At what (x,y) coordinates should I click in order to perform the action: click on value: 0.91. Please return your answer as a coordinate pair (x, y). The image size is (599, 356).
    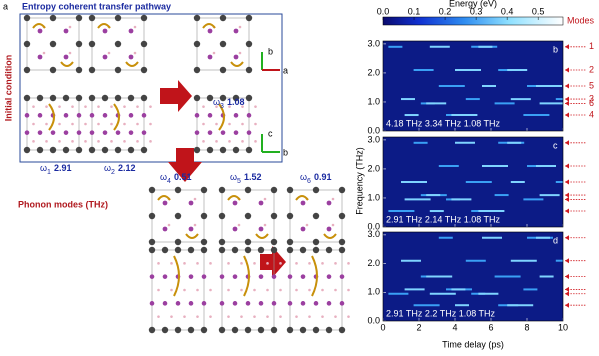
    Looking at the image, I should click on (323, 177).